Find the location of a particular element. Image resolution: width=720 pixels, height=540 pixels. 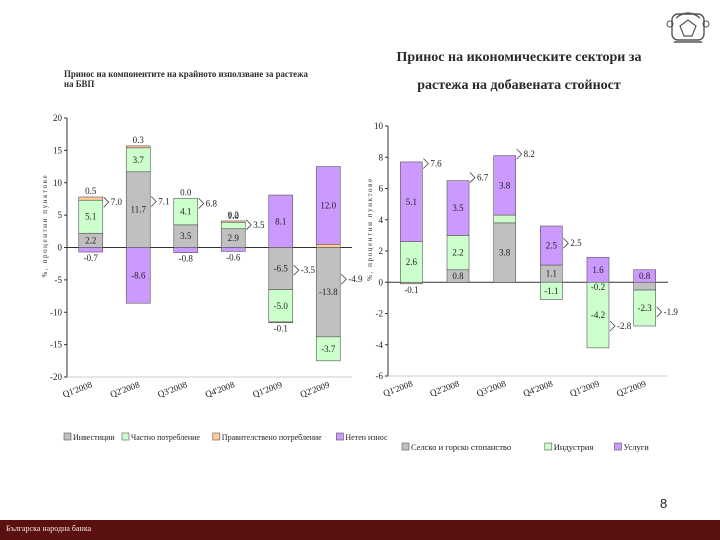

total-label: -2.8 is located at coordinates (624, 326).